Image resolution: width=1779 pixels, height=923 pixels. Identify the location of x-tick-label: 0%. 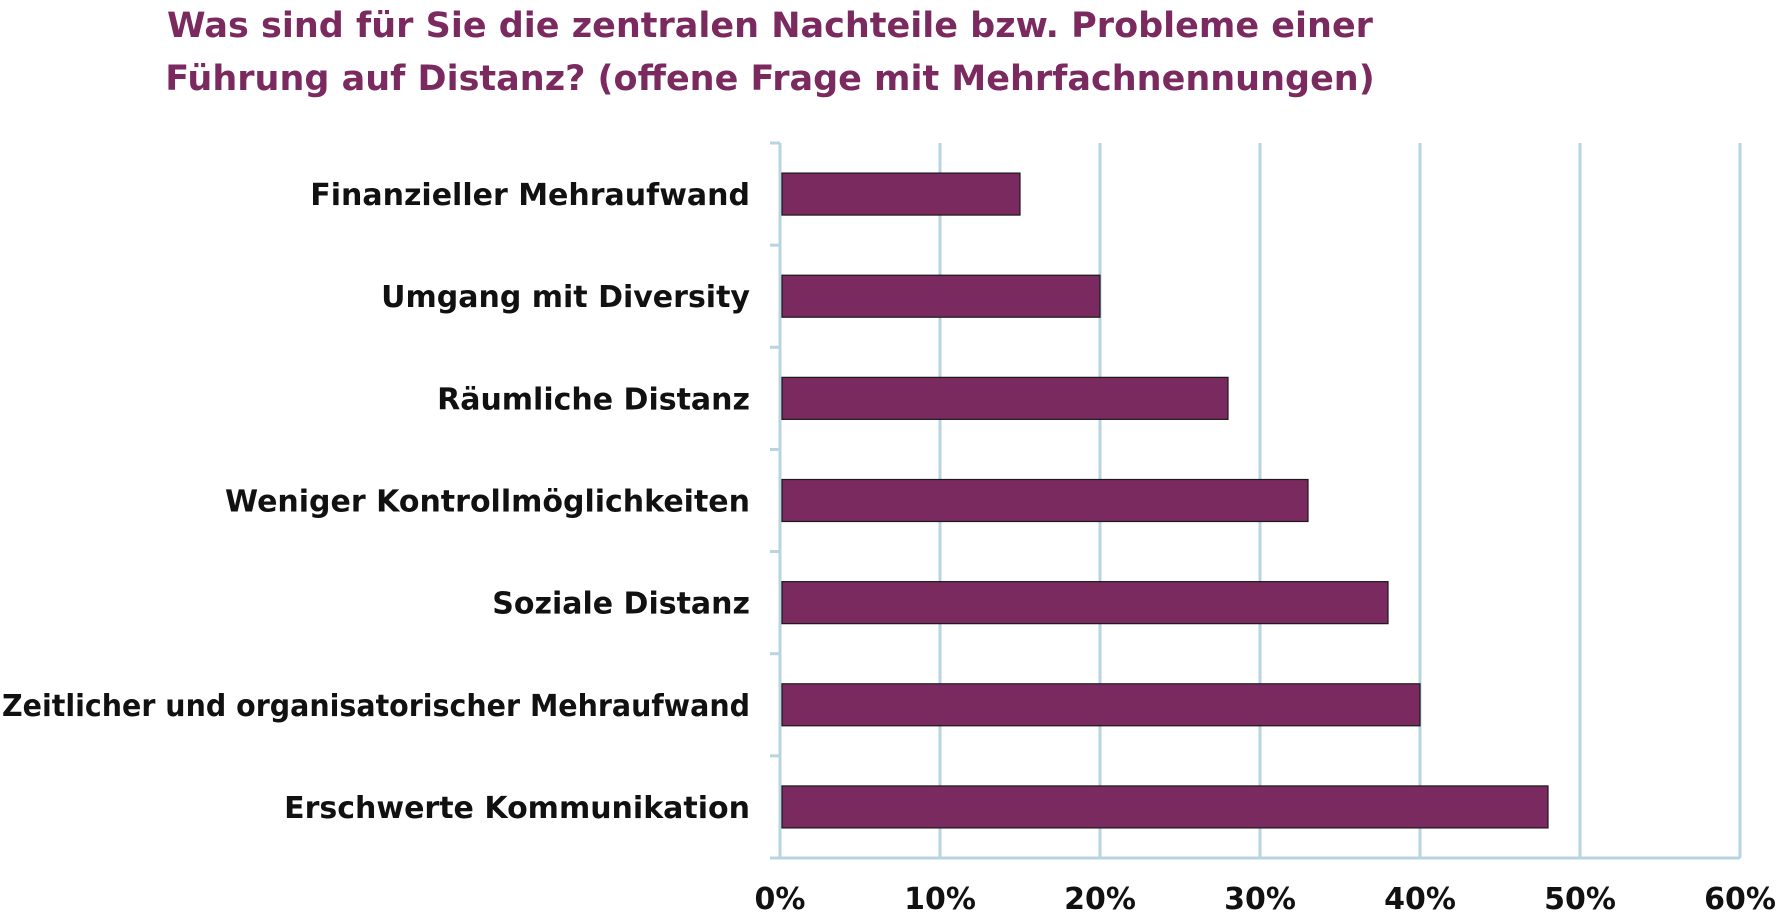
(780, 899).